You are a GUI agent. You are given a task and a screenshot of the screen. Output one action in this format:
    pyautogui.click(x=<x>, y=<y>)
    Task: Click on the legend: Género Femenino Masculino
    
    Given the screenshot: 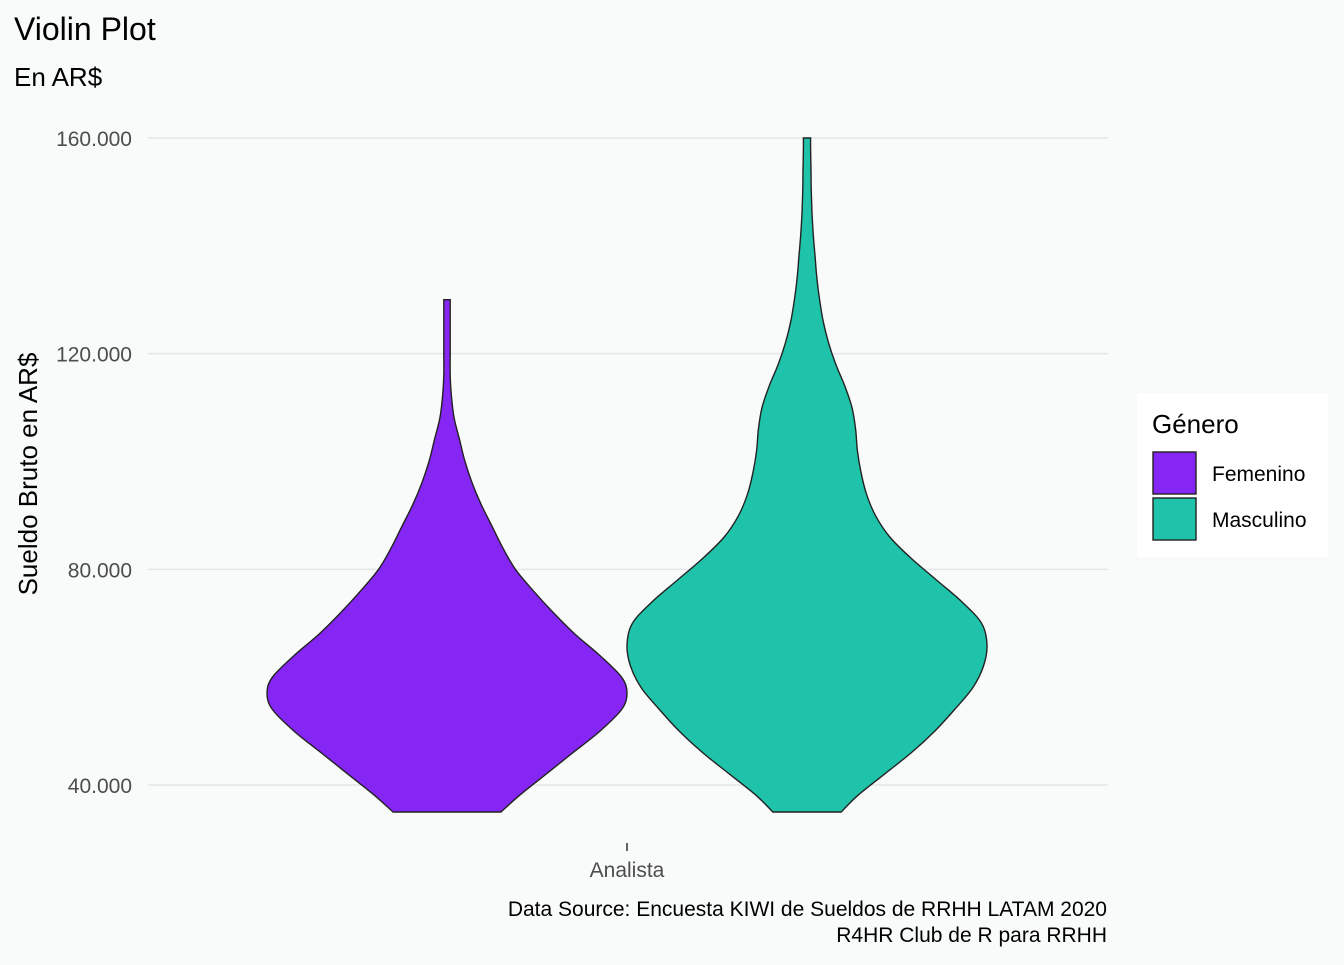 What is the action you would take?
    pyautogui.click(x=1232, y=475)
    